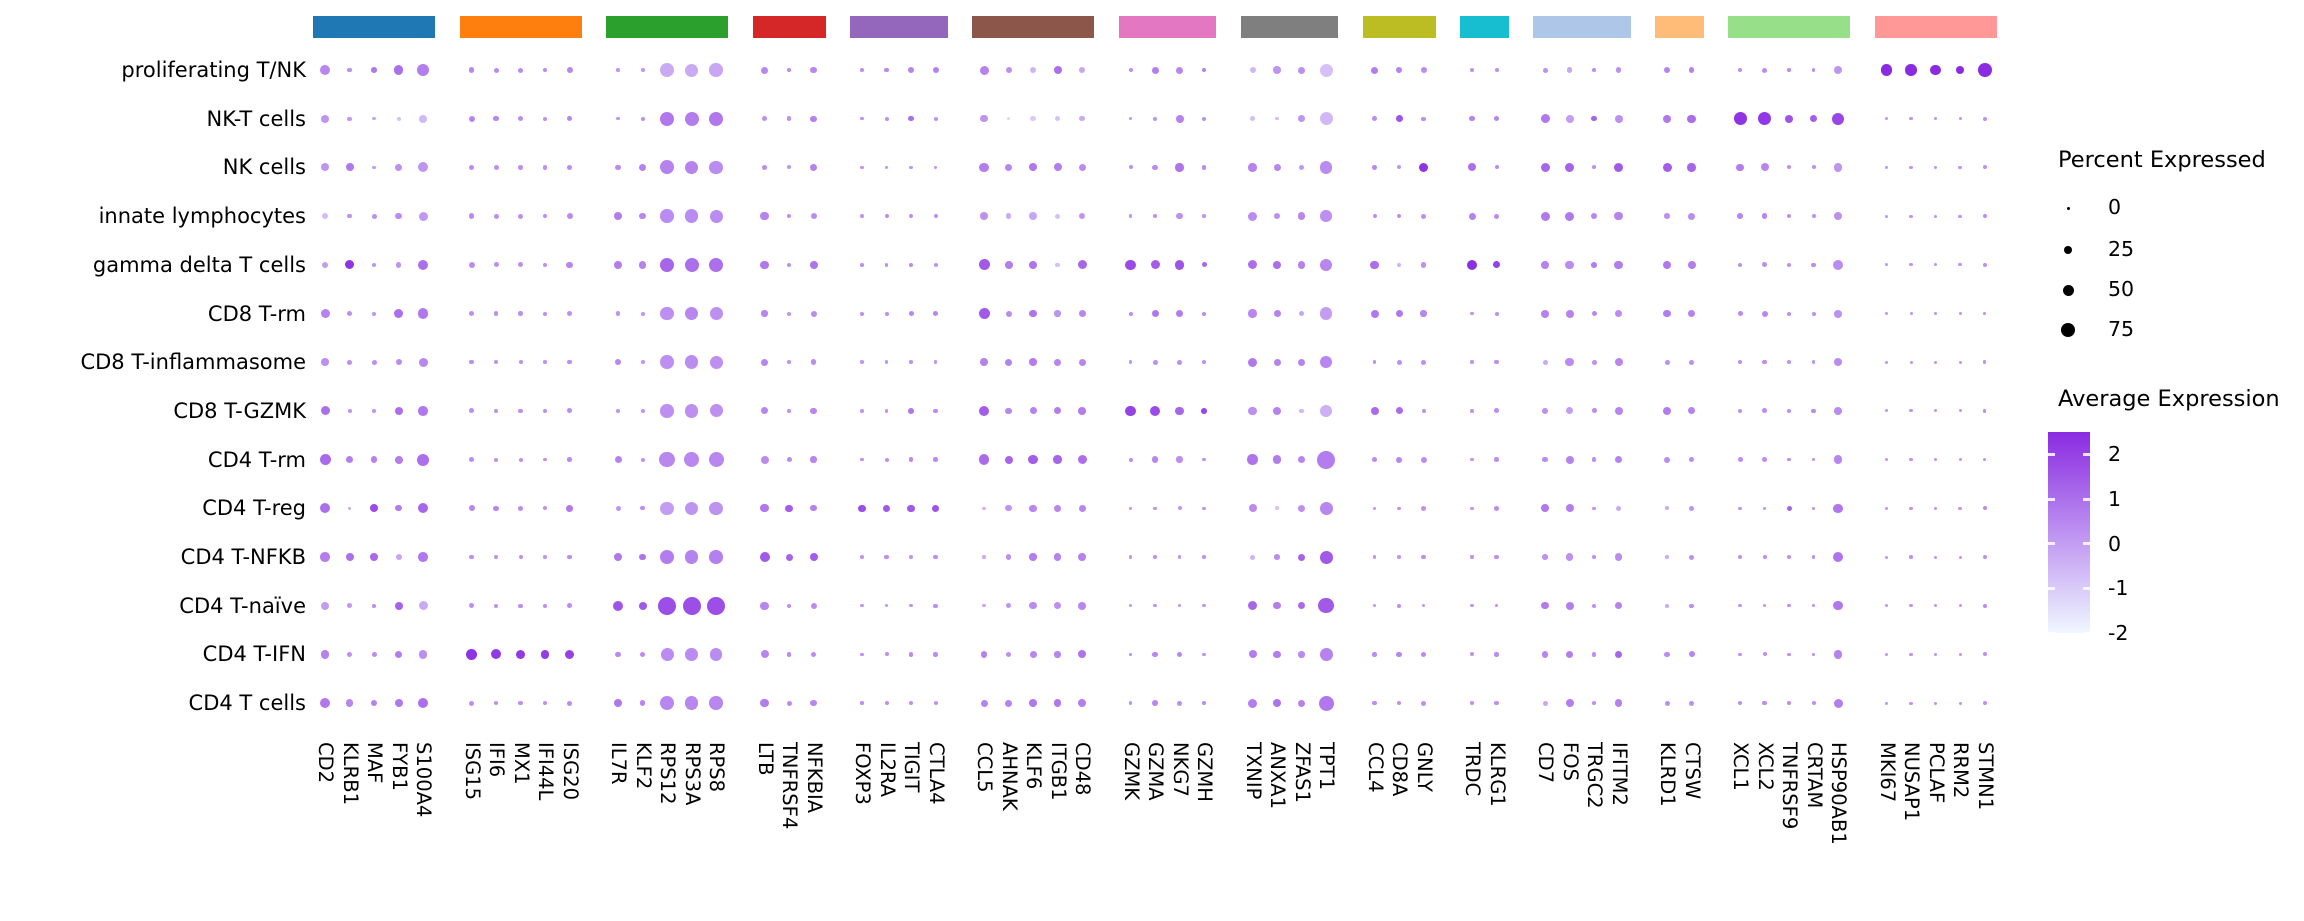 The width and height of the screenshot is (2304, 921). Describe the element at coordinates (2086, 588) in the screenshot. I see `colorbar-tick` at that location.